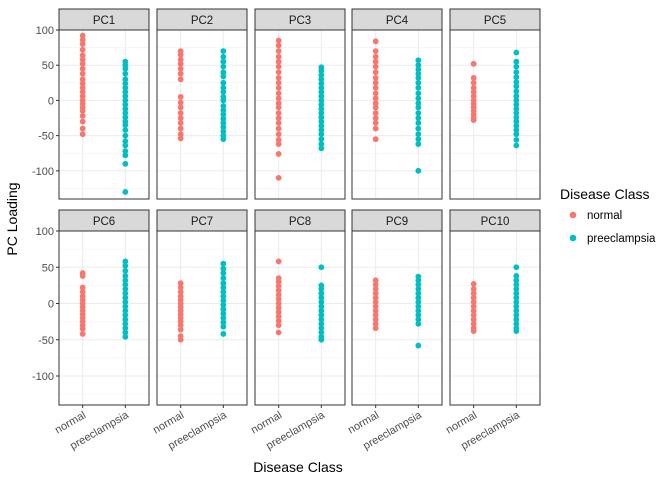 This screenshot has height=480, width=672. Describe the element at coordinates (51, 101) in the screenshot. I see `y-tick-label: 0` at that location.